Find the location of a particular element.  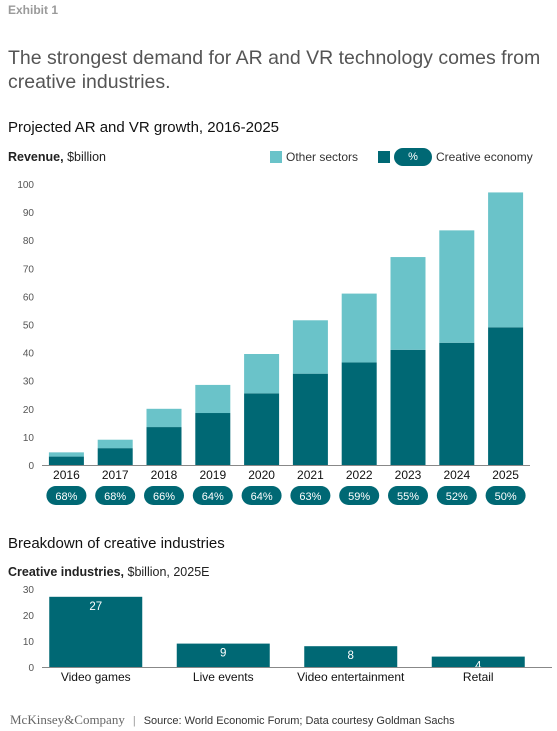

chart2-axis-label-unit: $billion, 2025E is located at coordinates (167, 572).